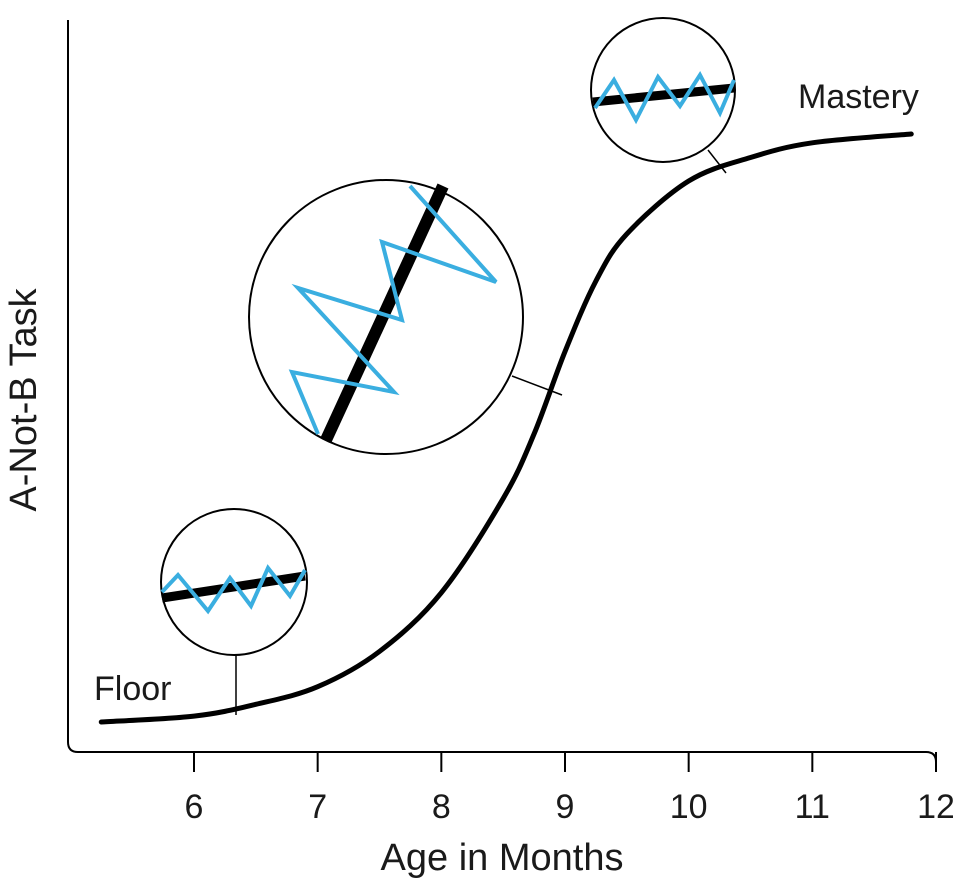  Describe the element at coordinates (502, 858) in the screenshot. I see `x-axis-title: Age in Months` at that location.